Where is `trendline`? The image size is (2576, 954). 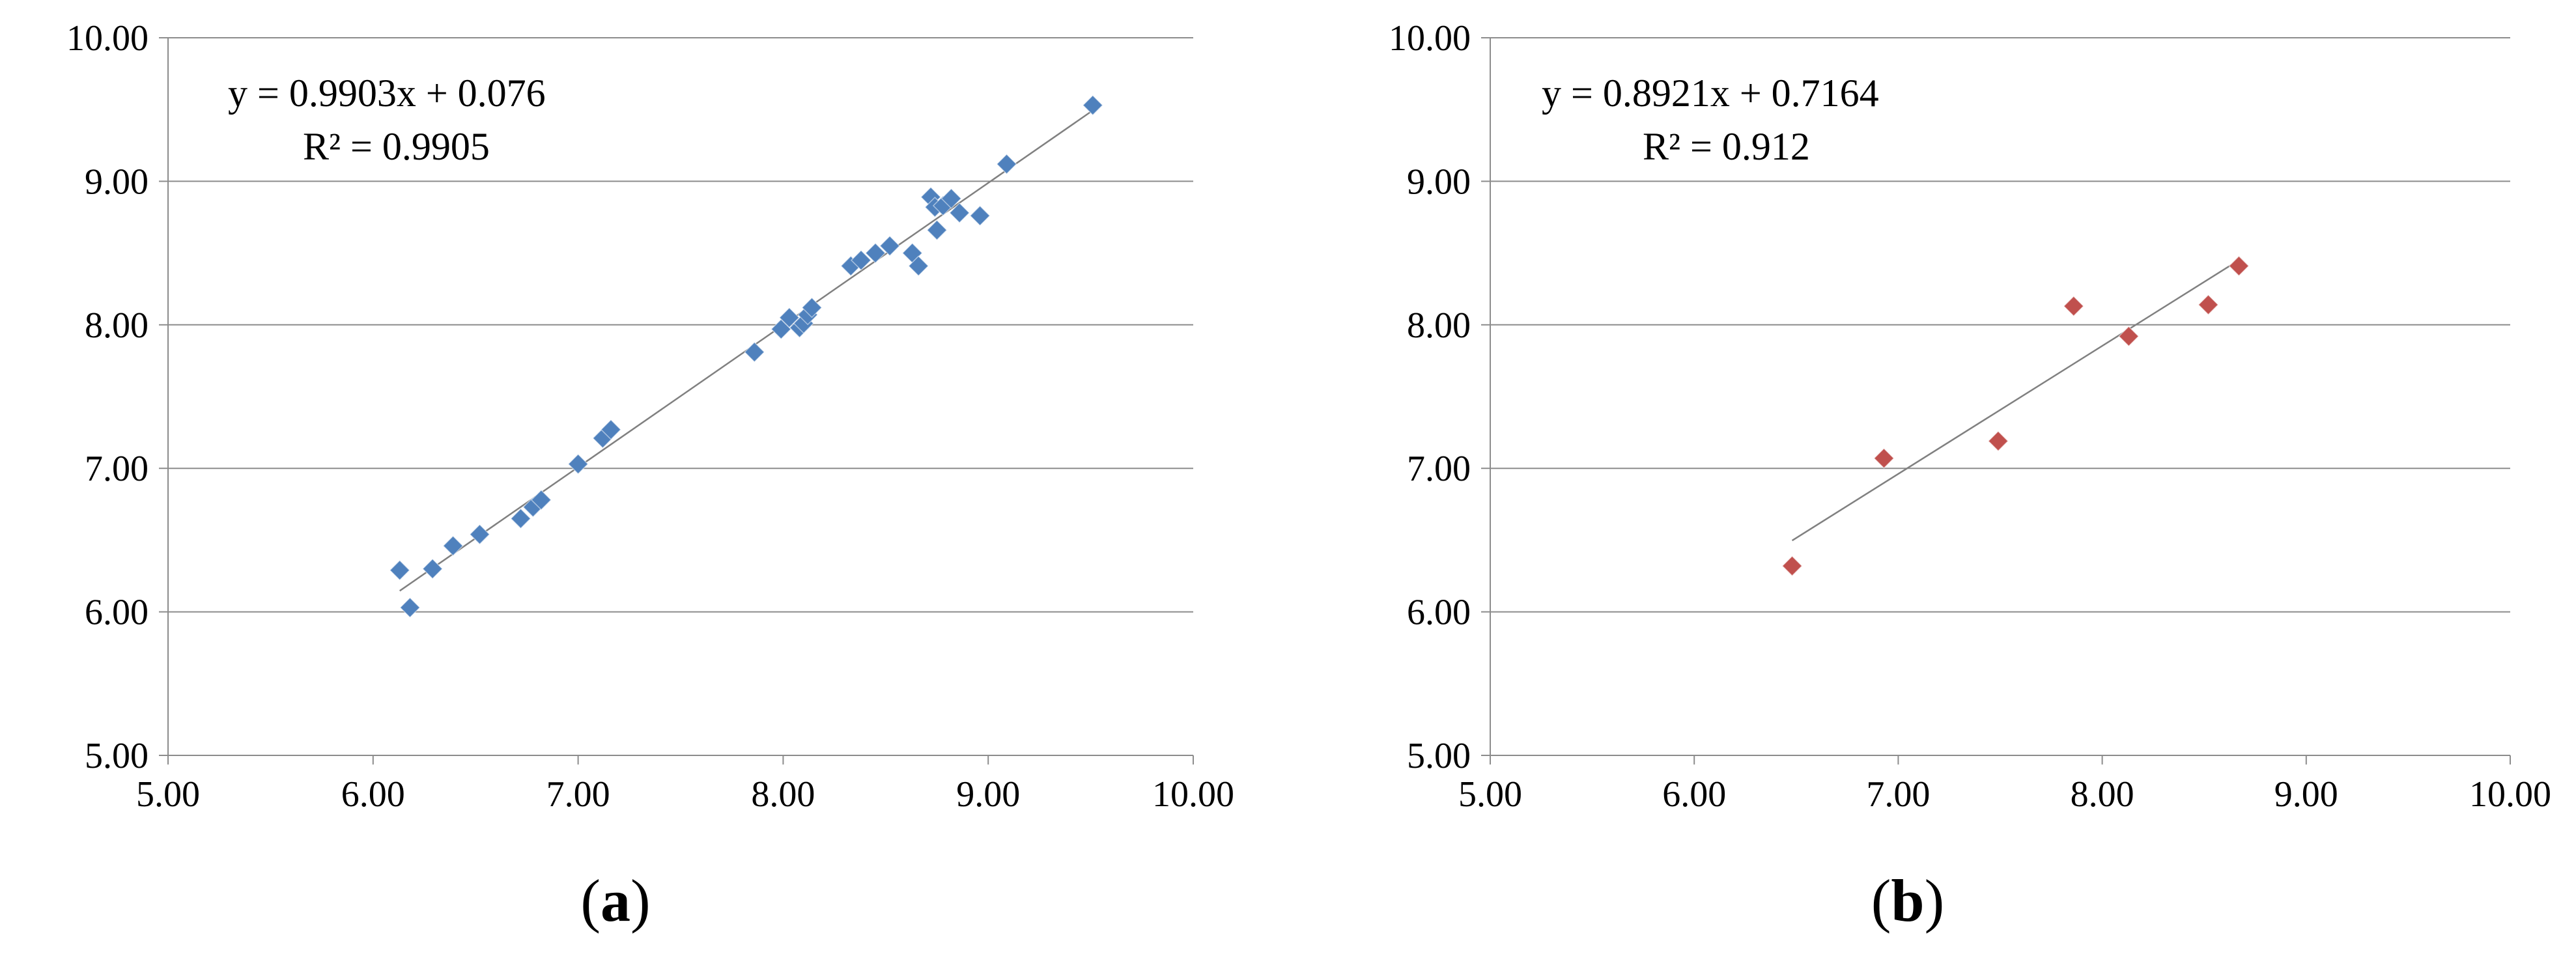
trendline is located at coordinates (2015, 400).